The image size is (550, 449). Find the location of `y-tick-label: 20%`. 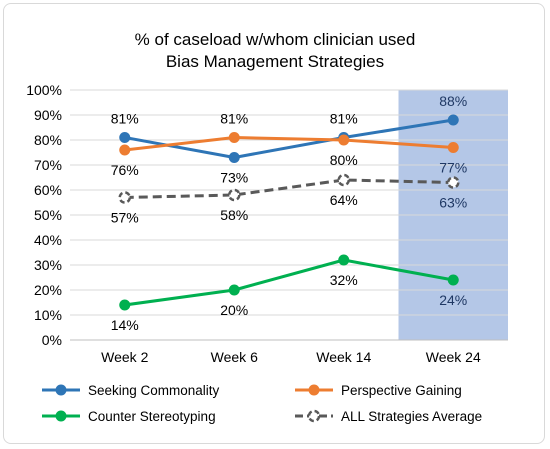

y-tick-label: 20% is located at coordinates (48, 290).